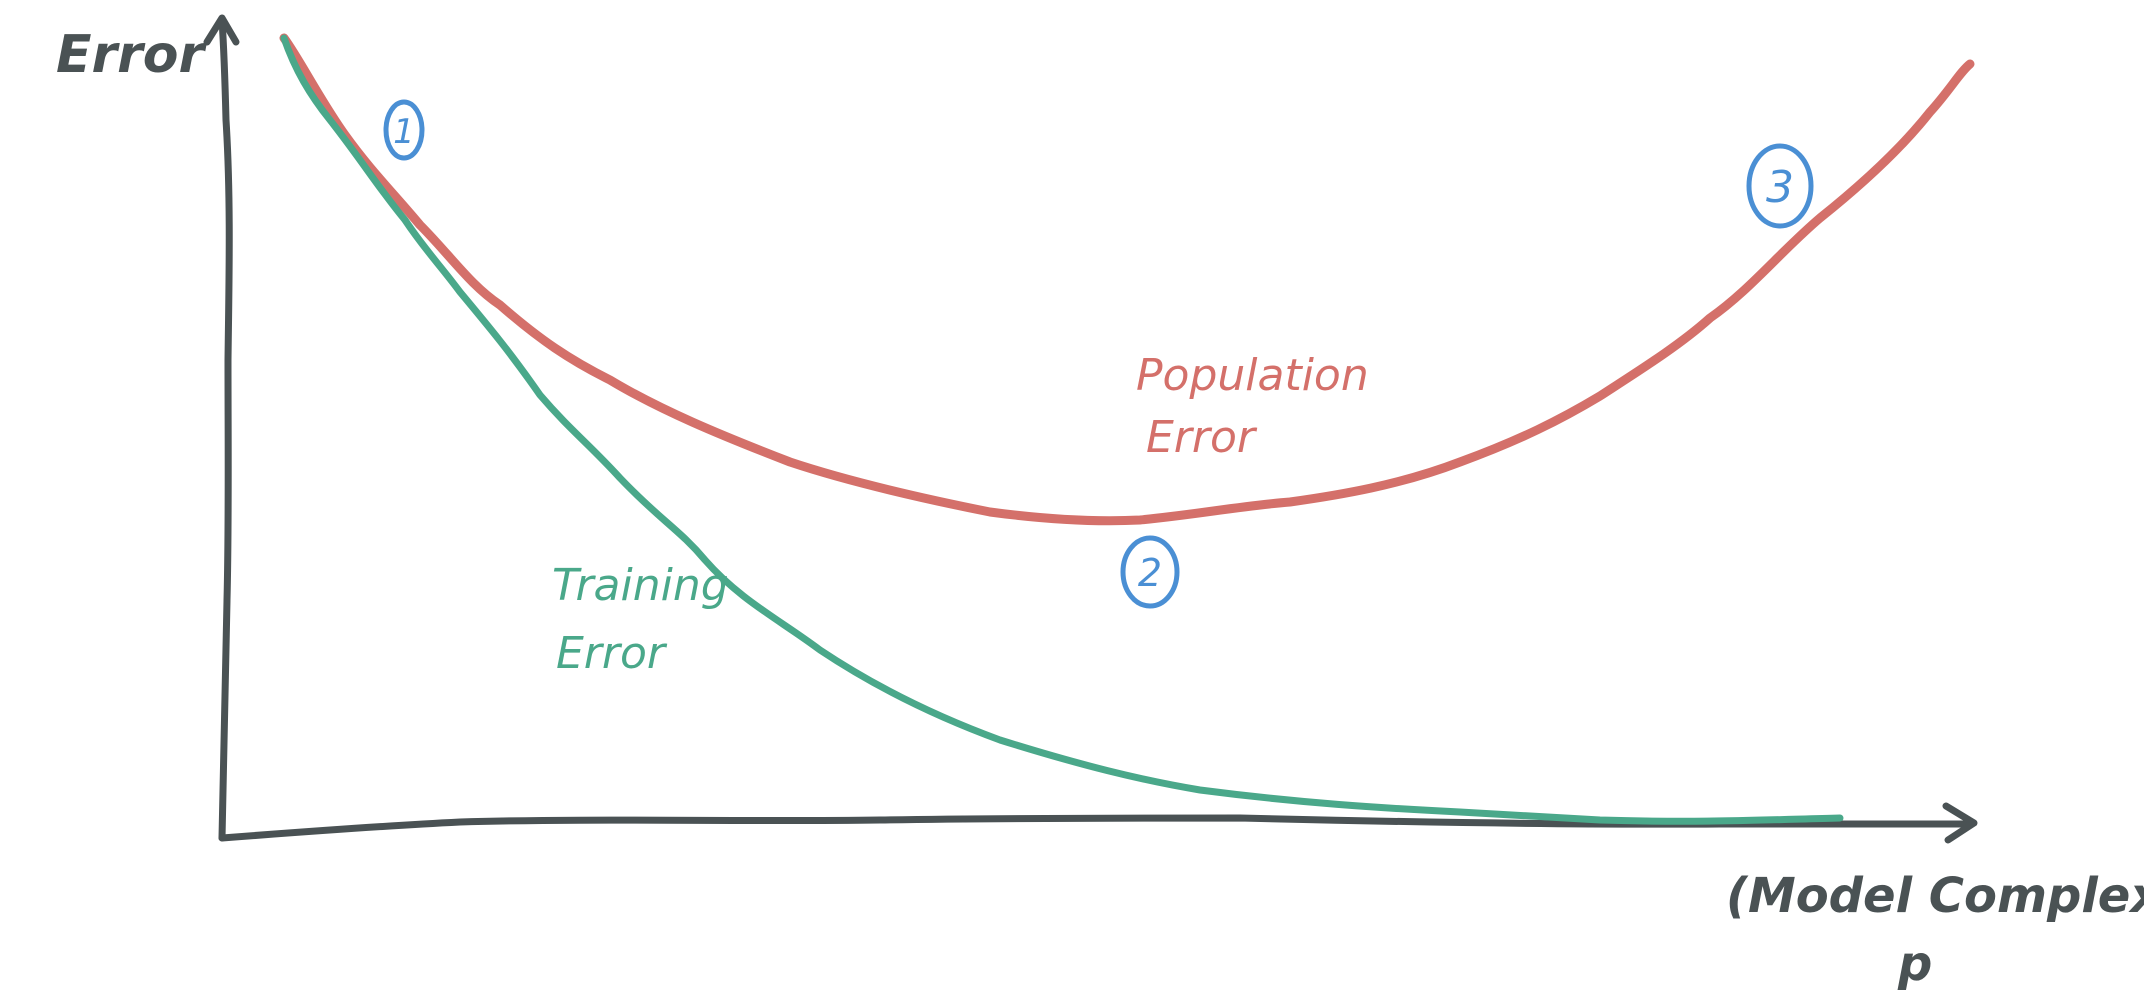 The image size is (2144, 1006). I want to click on marker-3-circle, so click(1780, 186).